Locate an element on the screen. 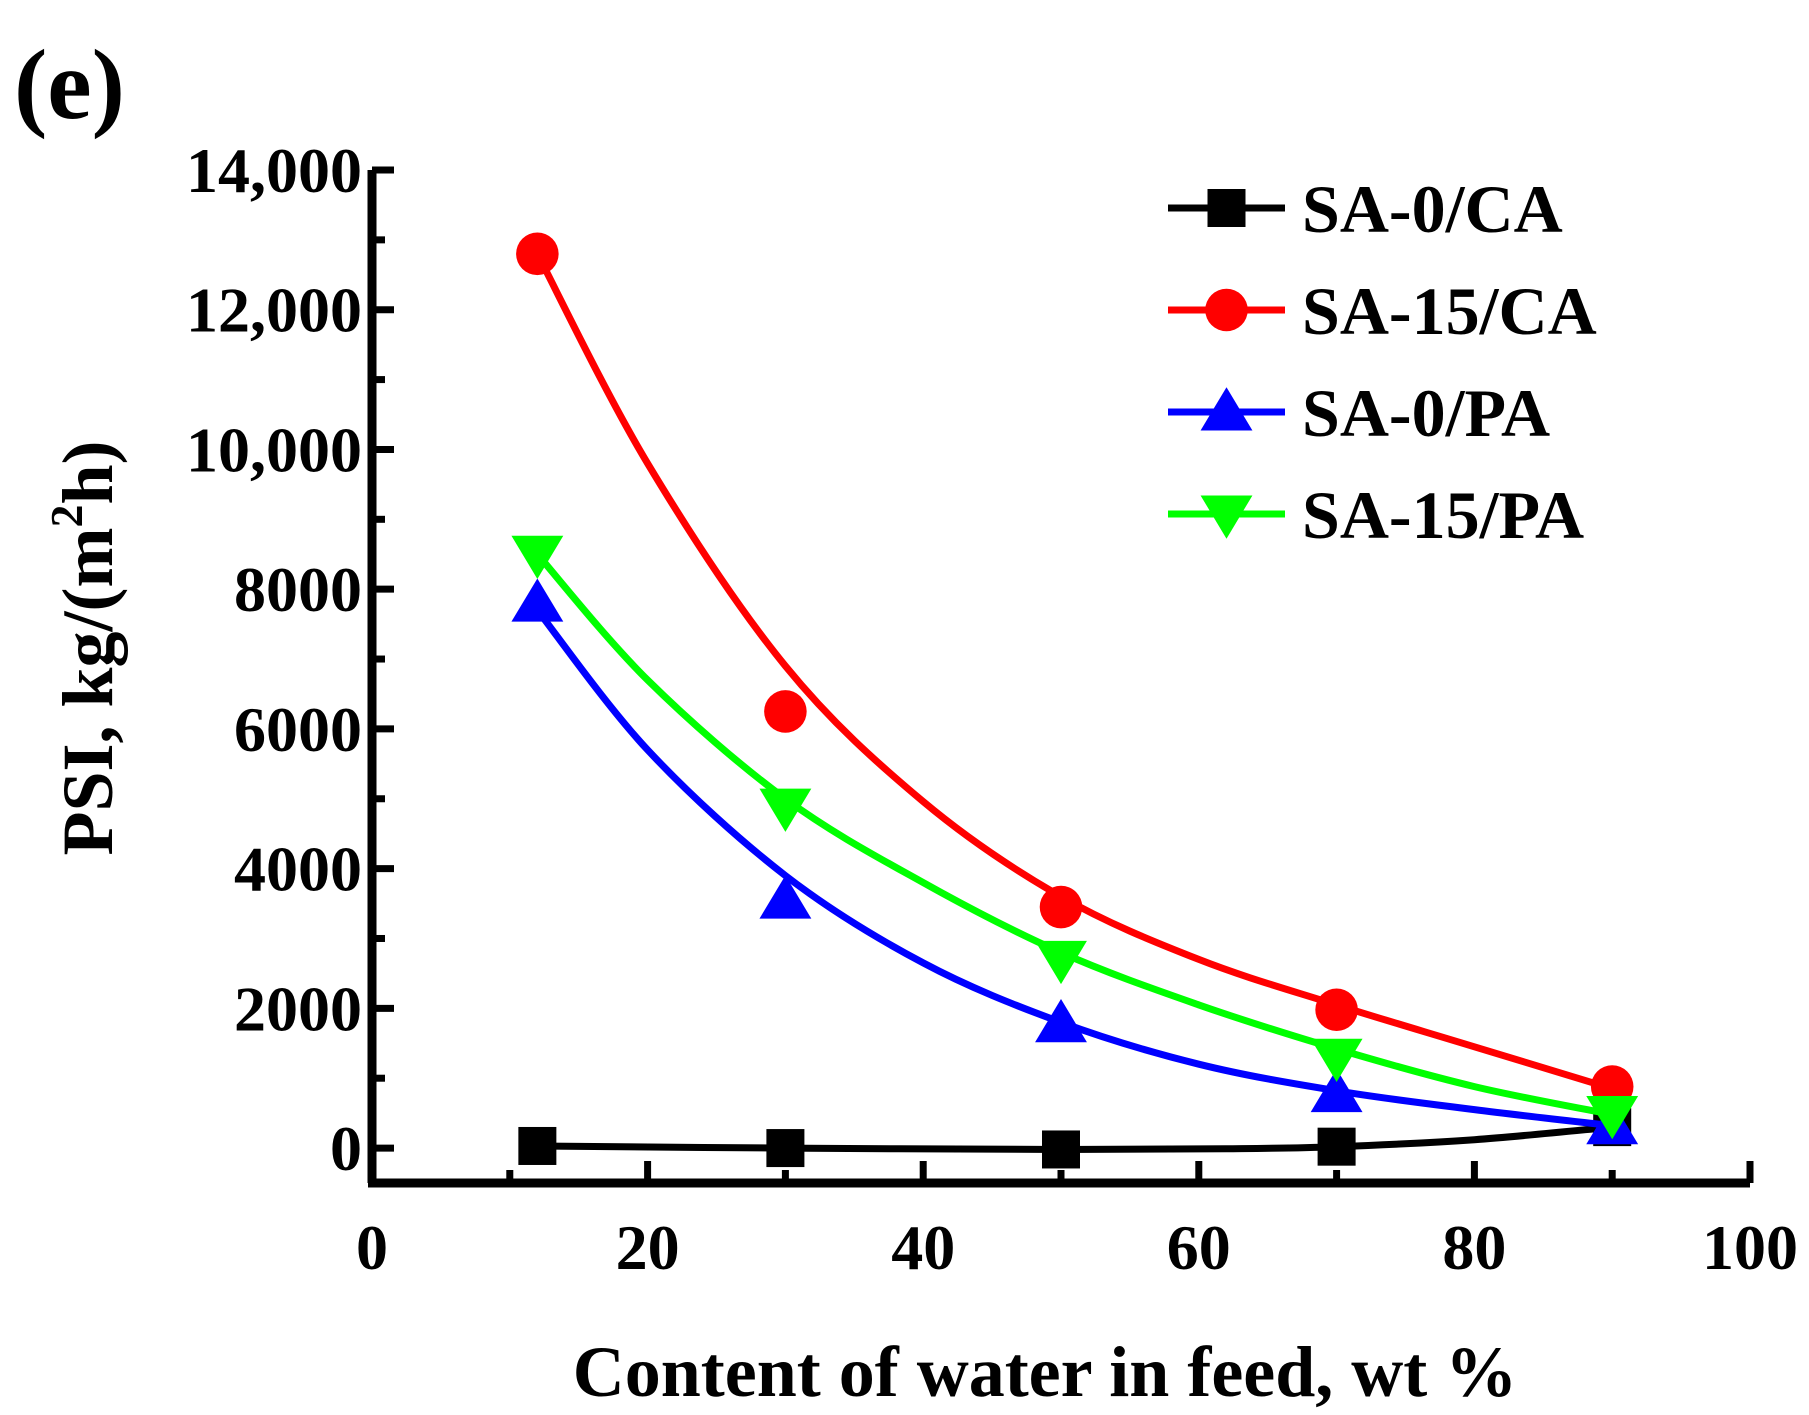 The width and height of the screenshot is (1809, 1415). x-tick-label: 60 is located at coordinates (1199, 1247).